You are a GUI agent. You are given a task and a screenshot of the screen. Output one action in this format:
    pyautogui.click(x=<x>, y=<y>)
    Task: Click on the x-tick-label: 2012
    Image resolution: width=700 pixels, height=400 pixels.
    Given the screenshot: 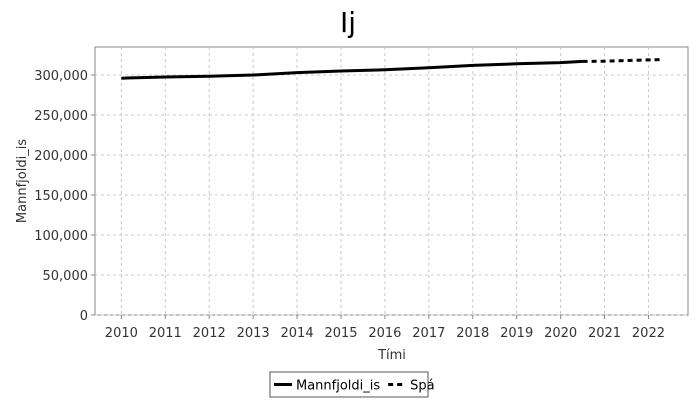 What is the action you would take?
    pyautogui.click(x=209, y=333)
    